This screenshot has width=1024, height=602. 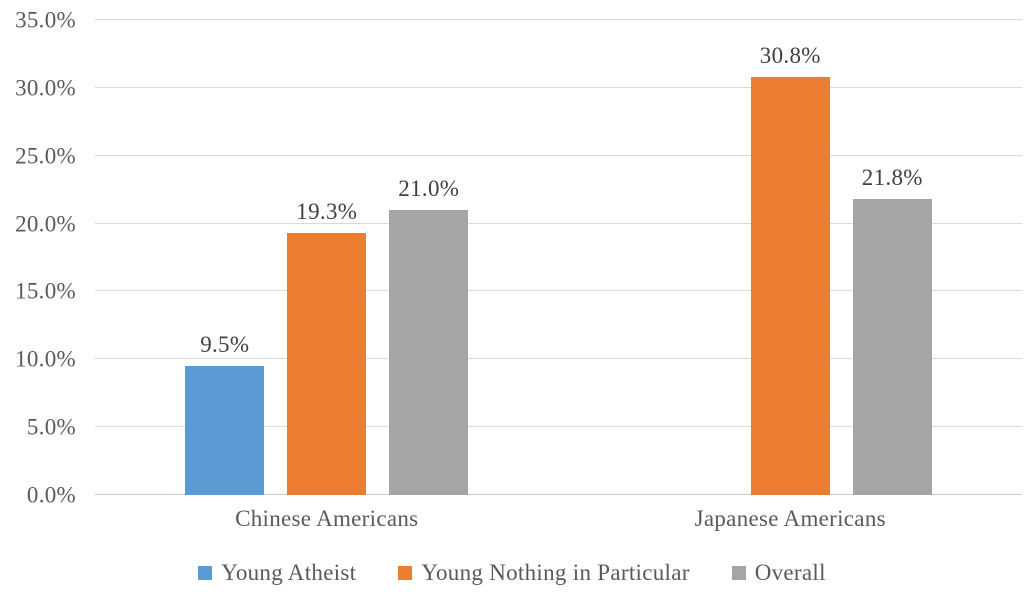 I want to click on bar-young-atheist, so click(x=225, y=430).